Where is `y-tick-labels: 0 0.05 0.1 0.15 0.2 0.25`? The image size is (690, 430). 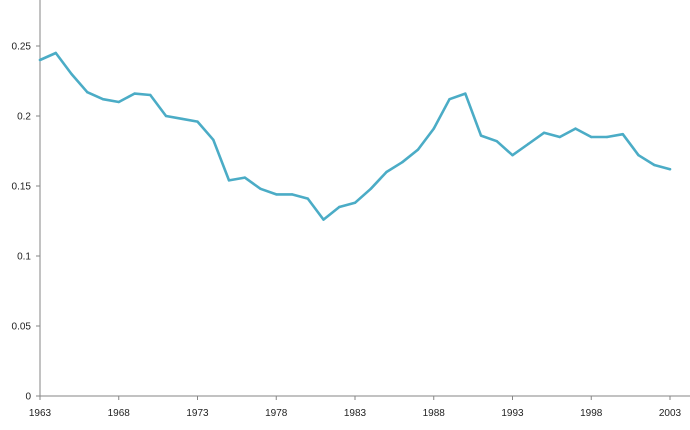
y-tick-labels: 0 0.05 0.1 0.15 0.2 0.25 is located at coordinates (22, 222).